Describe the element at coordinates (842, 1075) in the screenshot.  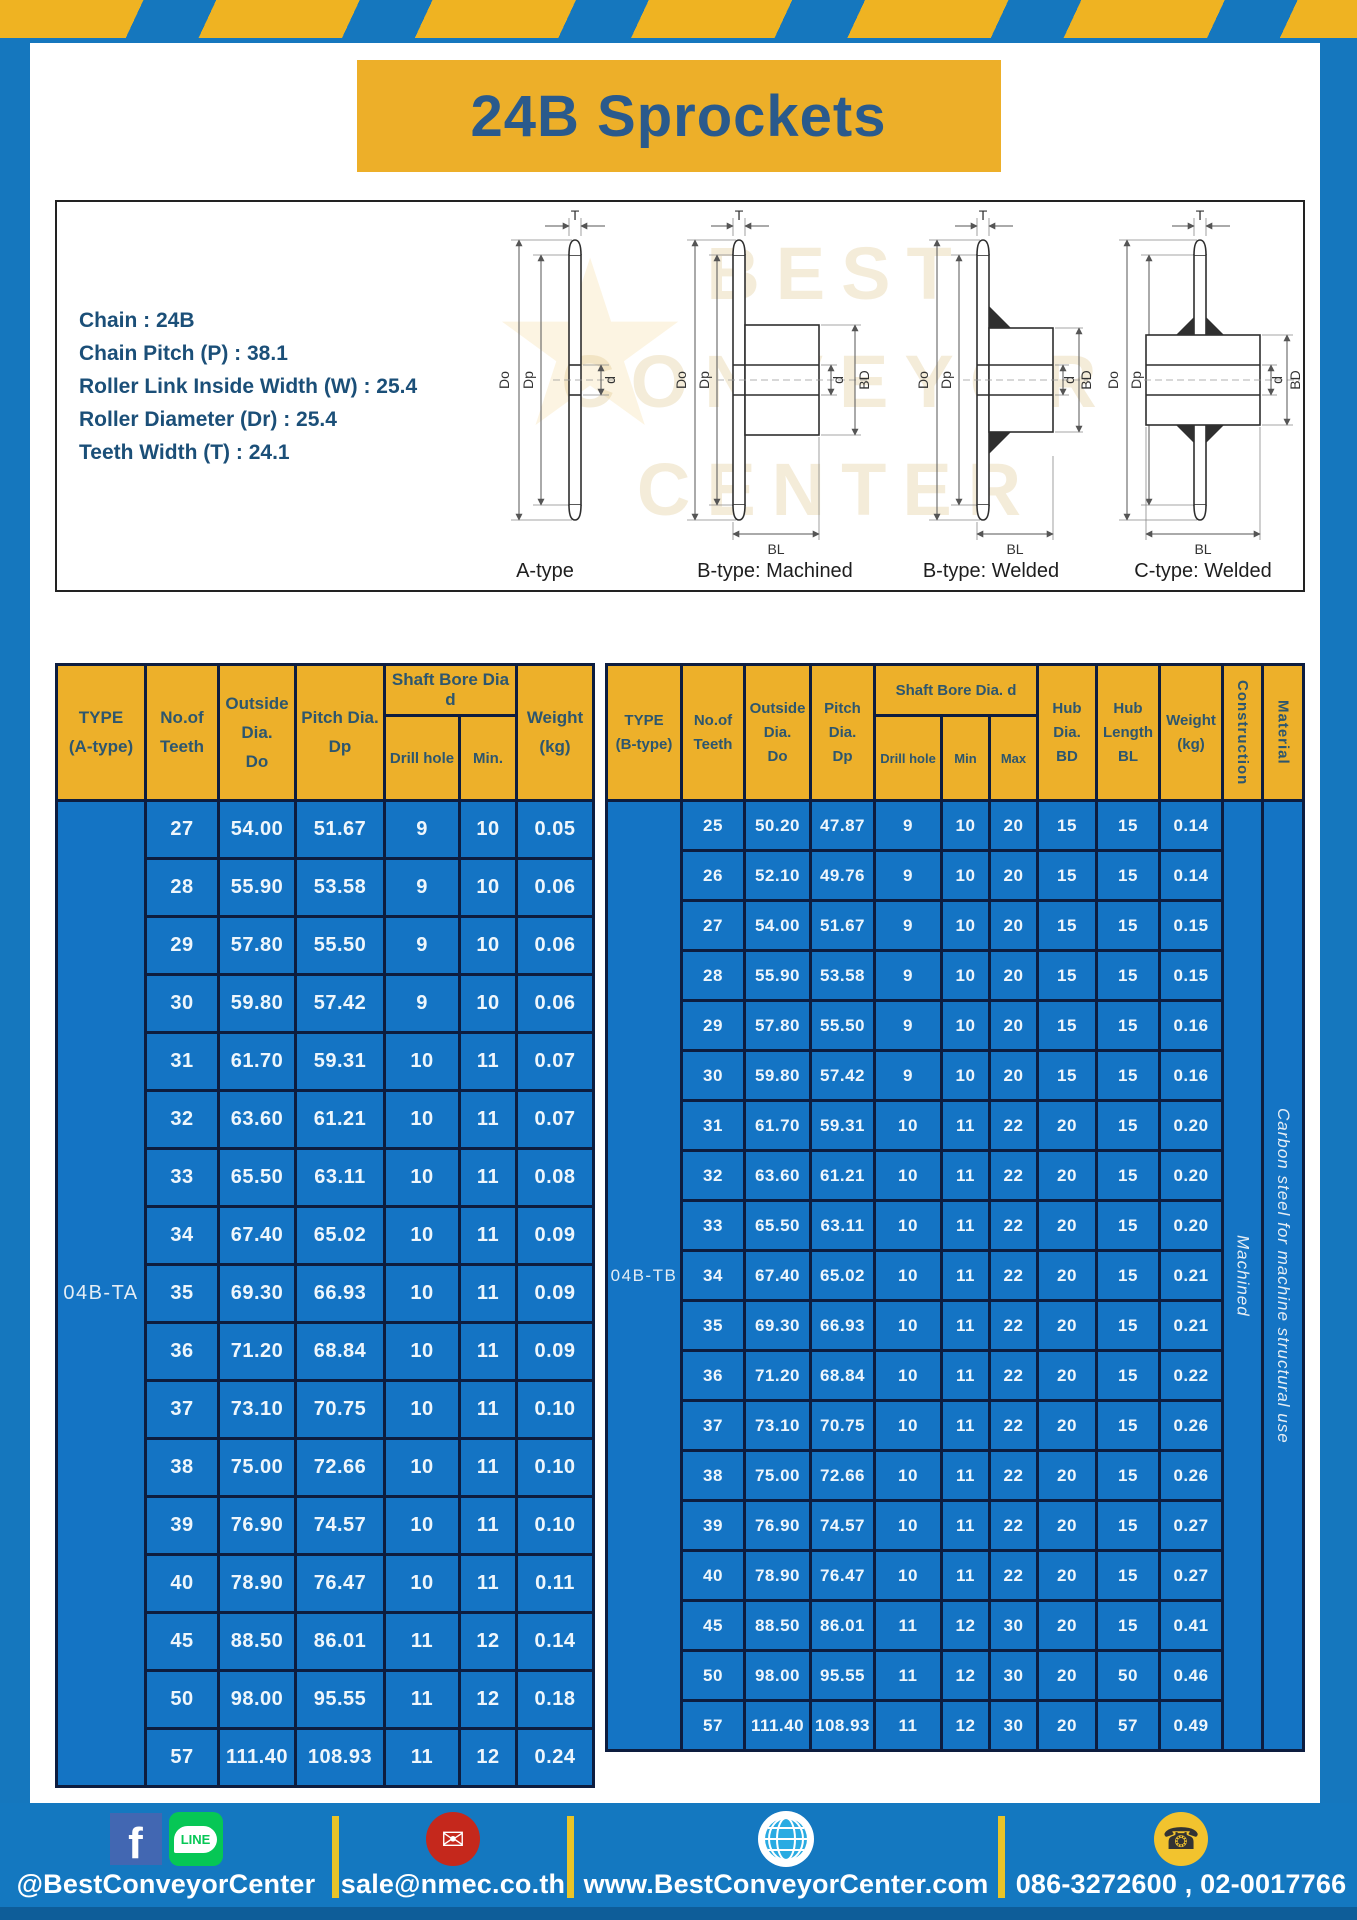
I see `table-cell-pitch-dia: 57.42` at that location.